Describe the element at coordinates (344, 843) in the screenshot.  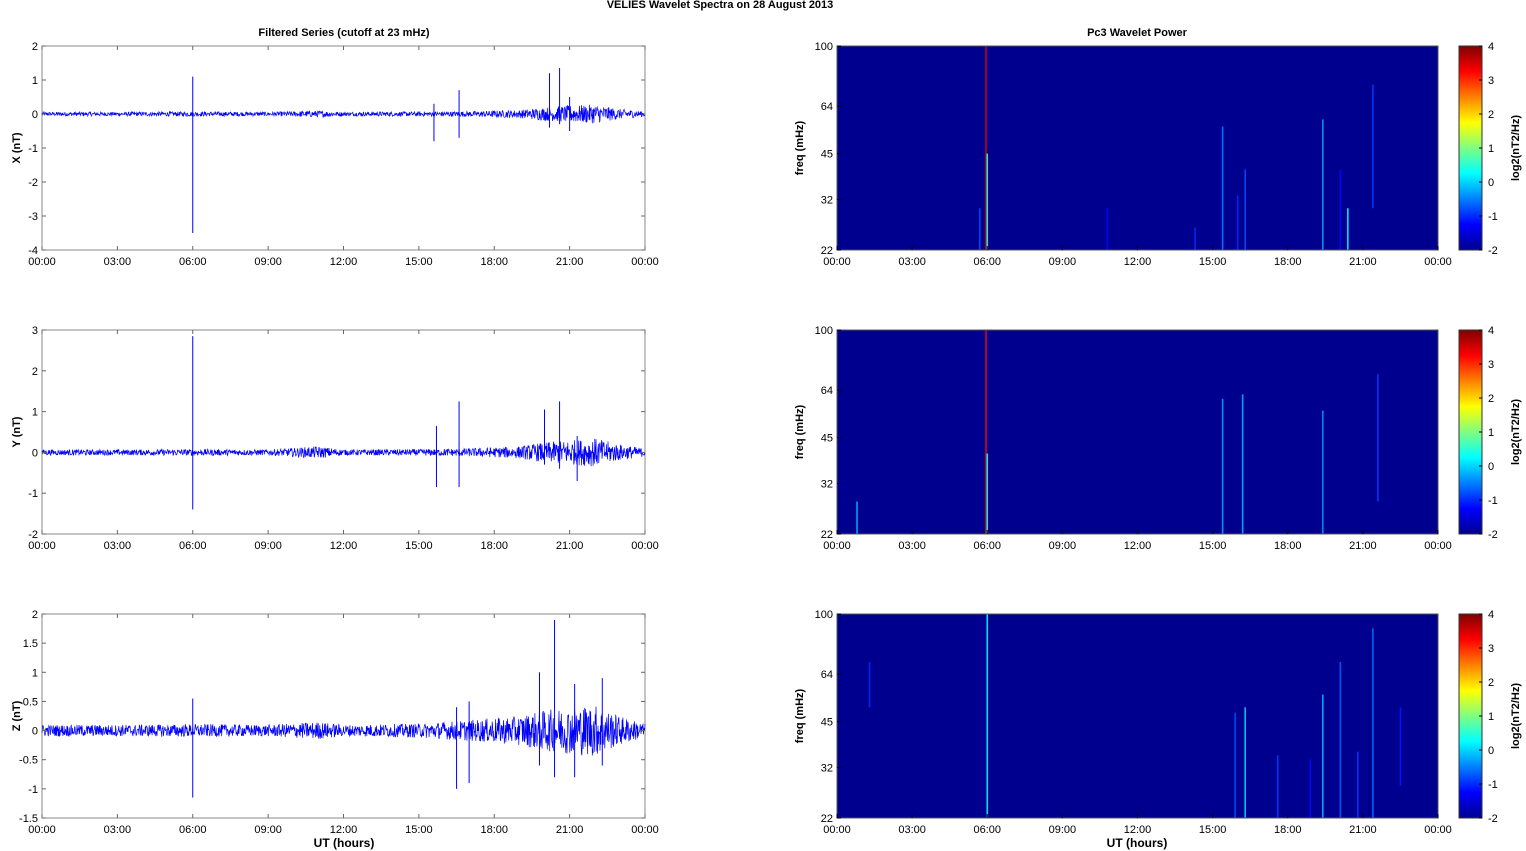
I see `left-x-axis-label: UT (hours)` at that location.